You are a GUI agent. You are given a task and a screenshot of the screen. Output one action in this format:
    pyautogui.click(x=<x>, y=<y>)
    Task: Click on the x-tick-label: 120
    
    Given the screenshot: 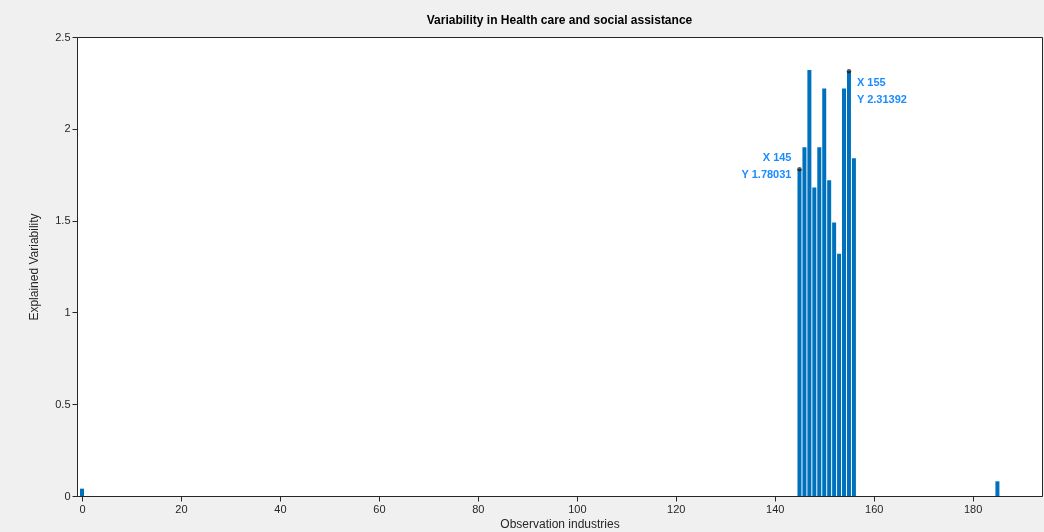 What is the action you would take?
    pyautogui.click(x=676, y=508)
    